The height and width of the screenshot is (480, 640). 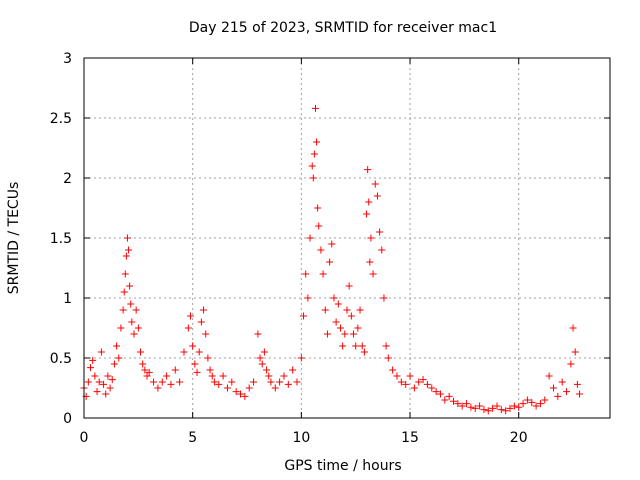 What do you see at coordinates (67, 59) in the screenshot?
I see `y-tick-label: 3` at bounding box center [67, 59].